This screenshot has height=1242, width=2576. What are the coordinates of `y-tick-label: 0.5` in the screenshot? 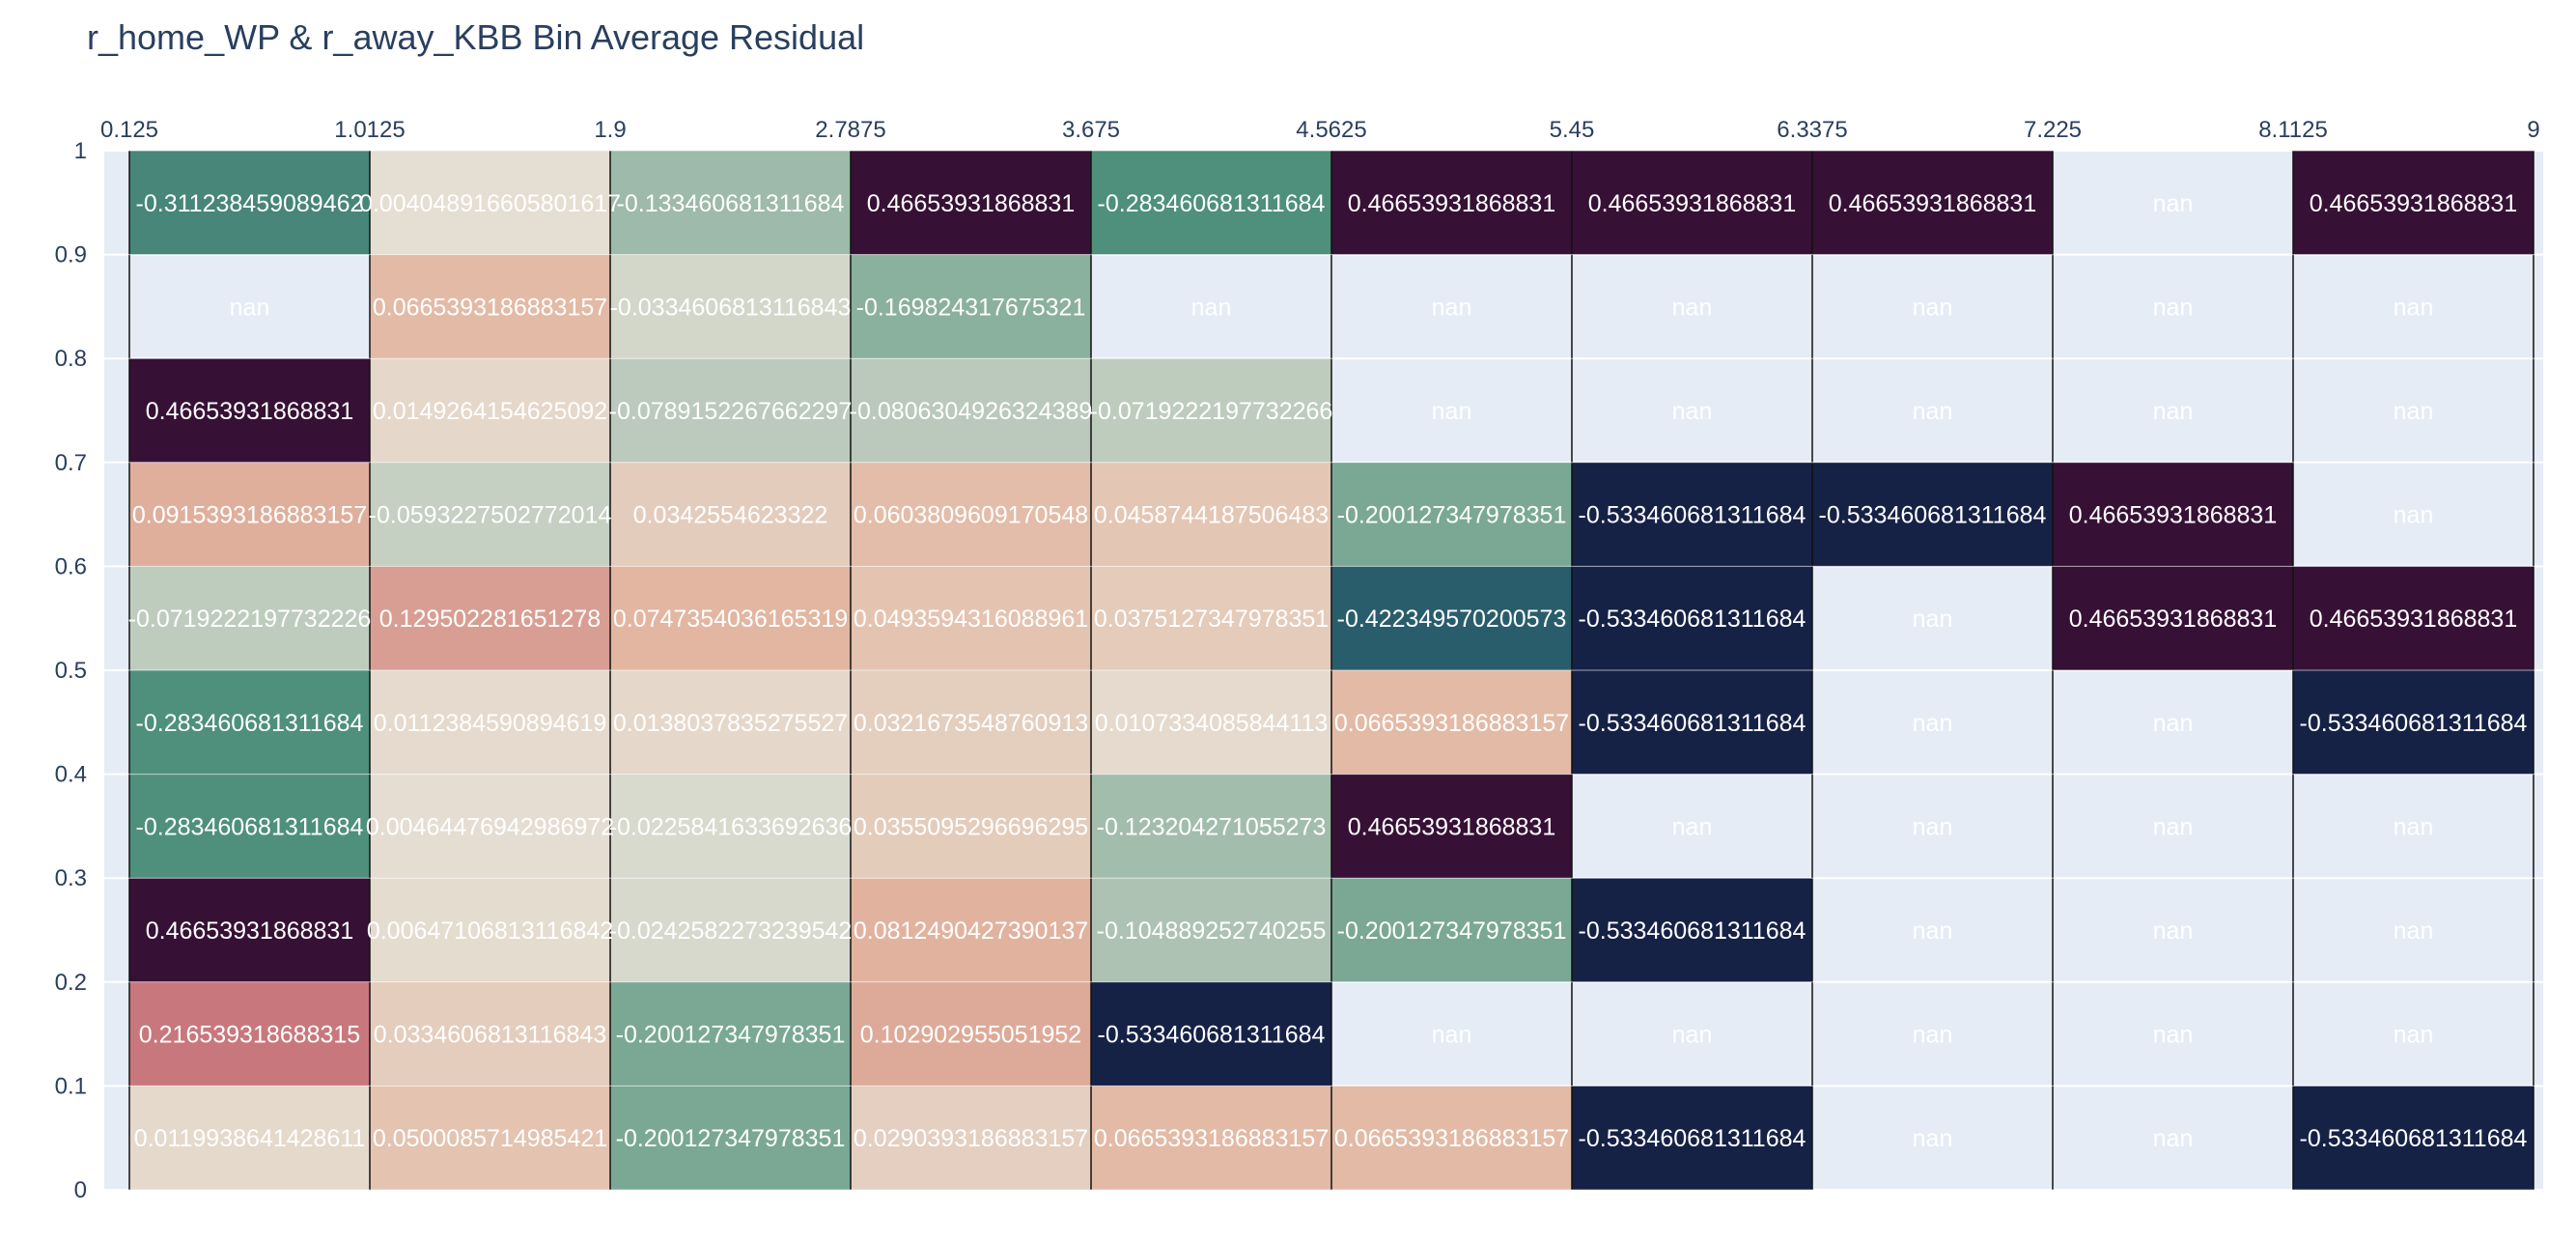 It's located at (71, 671).